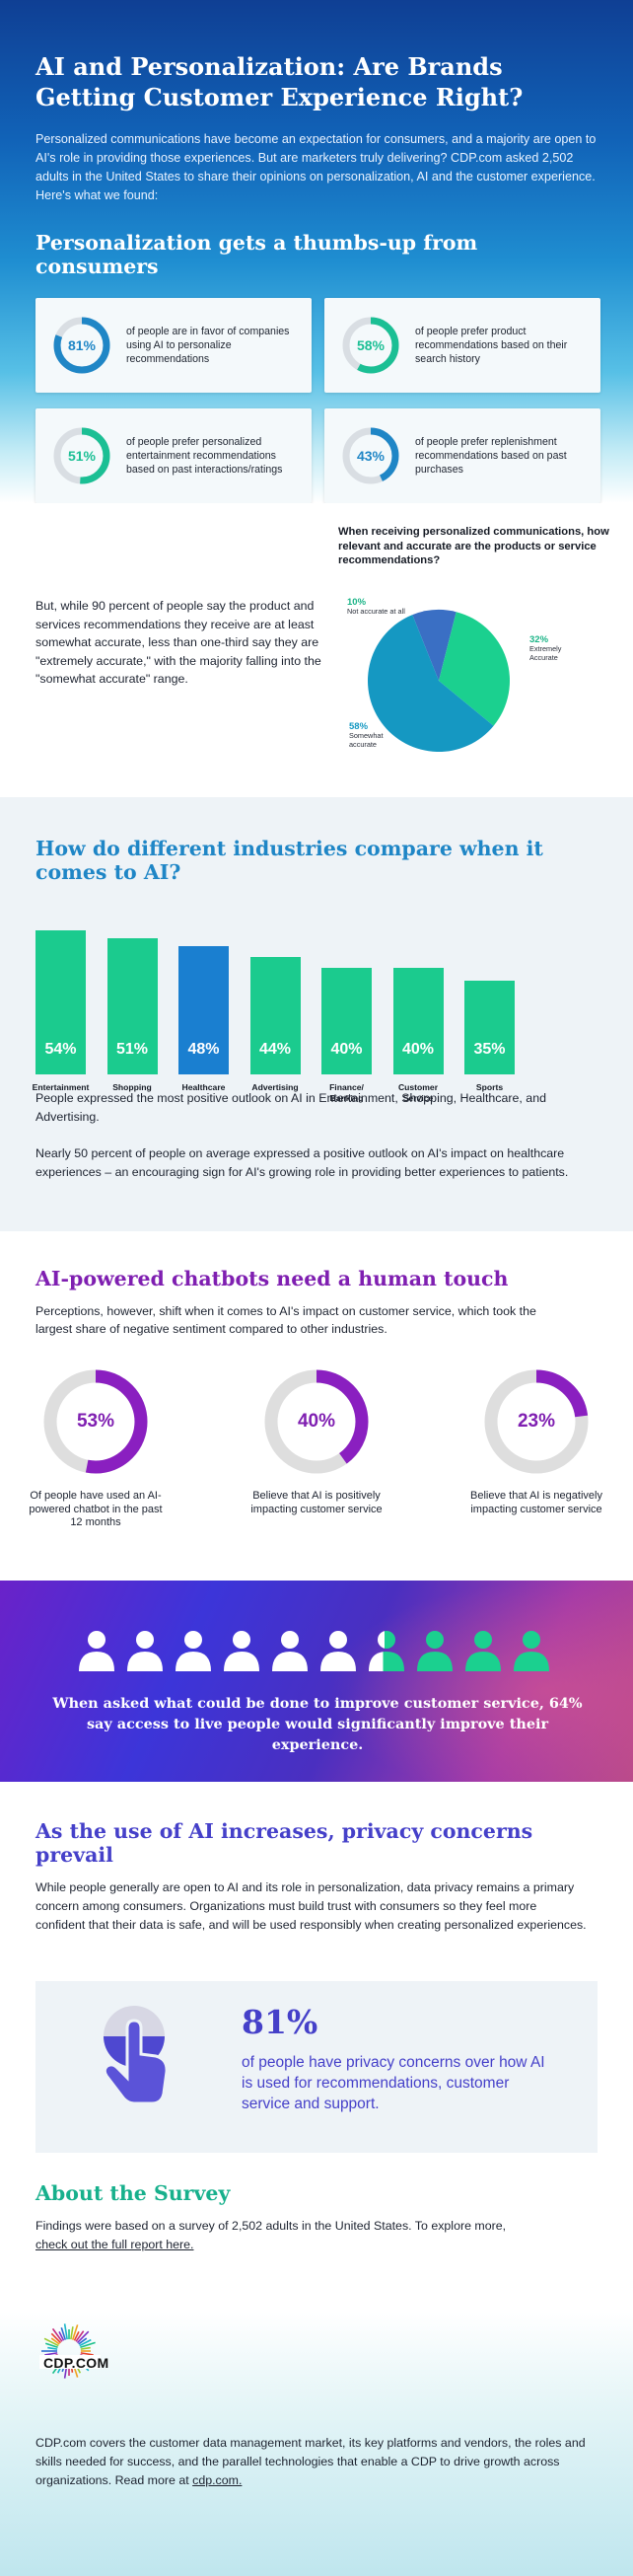  Describe the element at coordinates (61, 1002) in the screenshot. I see `bar: 54%` at that location.